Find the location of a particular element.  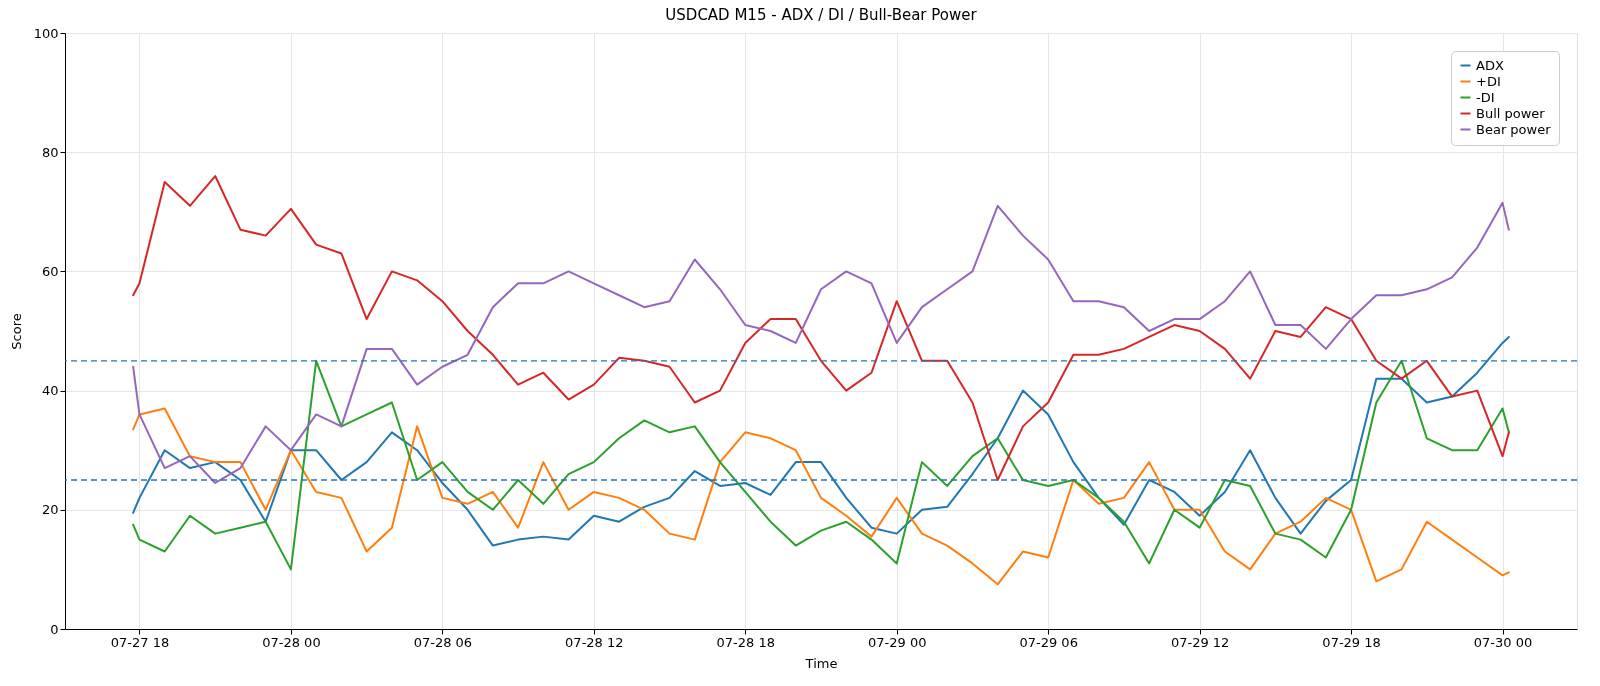

legend-label: ADX is located at coordinates (1490, 65).